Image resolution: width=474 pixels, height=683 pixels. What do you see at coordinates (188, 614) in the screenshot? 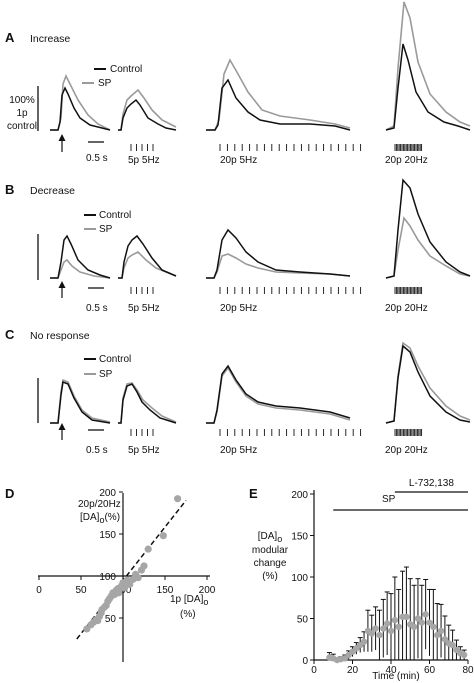
I see `x-axis-label-2: (%)` at bounding box center [188, 614].